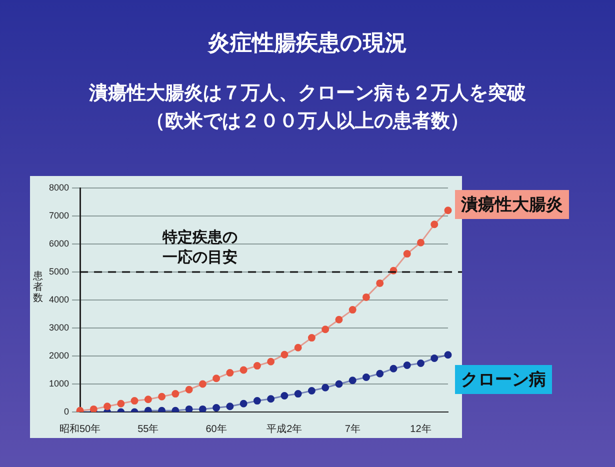  What do you see at coordinates (59, 327) in the screenshot?
I see `y-tick-label: 3000` at bounding box center [59, 327].